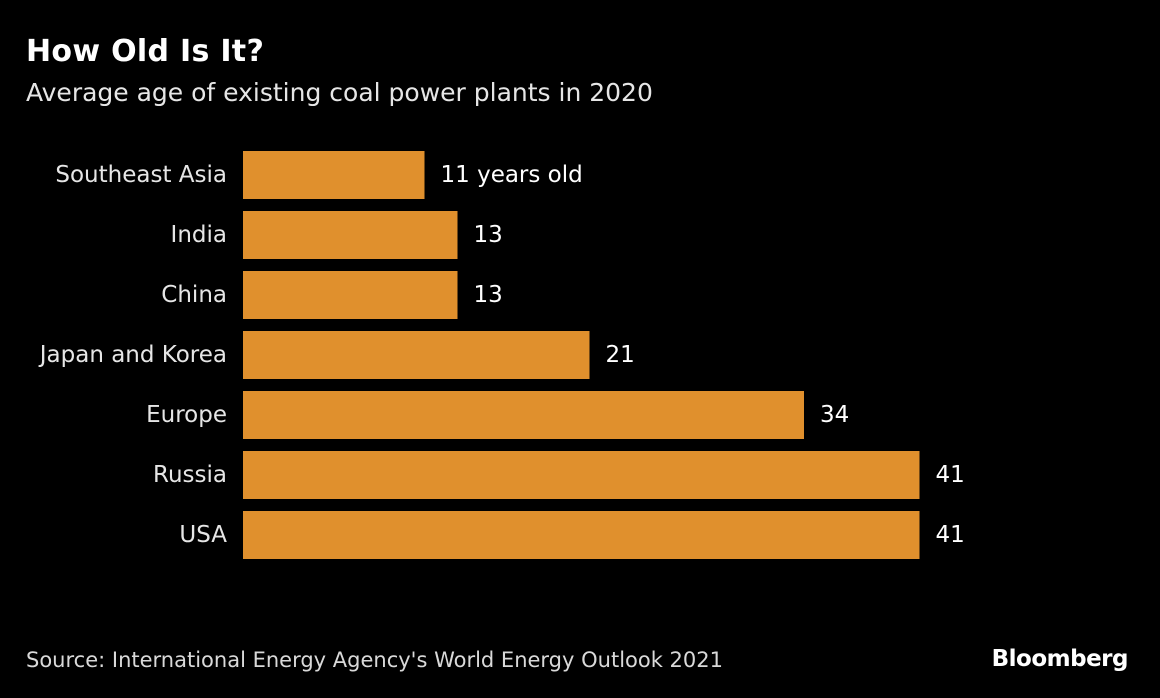  What do you see at coordinates (834, 415) in the screenshot?
I see `data-label: 34` at bounding box center [834, 415].